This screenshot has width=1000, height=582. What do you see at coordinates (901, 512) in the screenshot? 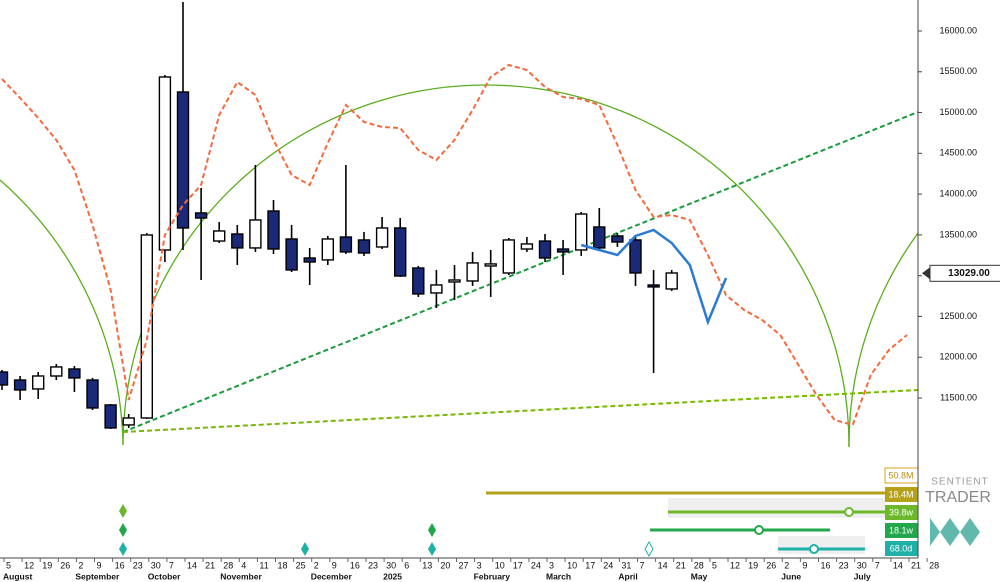
I see `cycle-label: 39.8w` at bounding box center [901, 512].